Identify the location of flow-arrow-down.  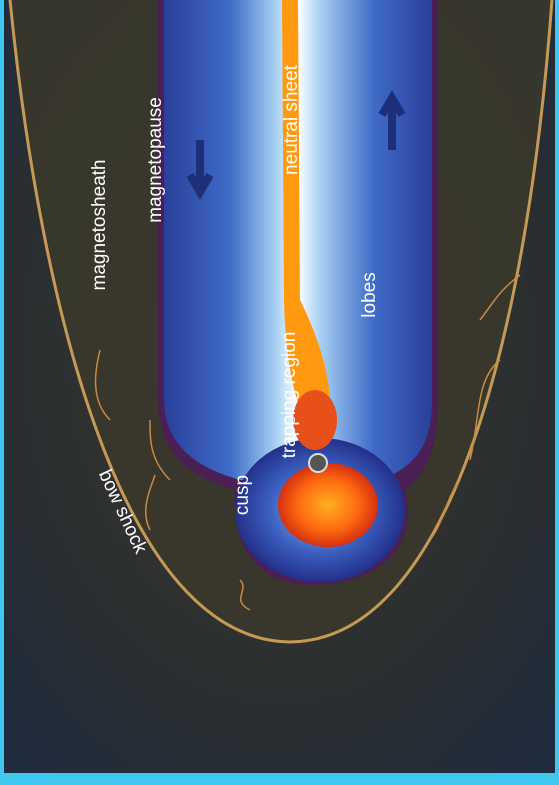
(200, 170).